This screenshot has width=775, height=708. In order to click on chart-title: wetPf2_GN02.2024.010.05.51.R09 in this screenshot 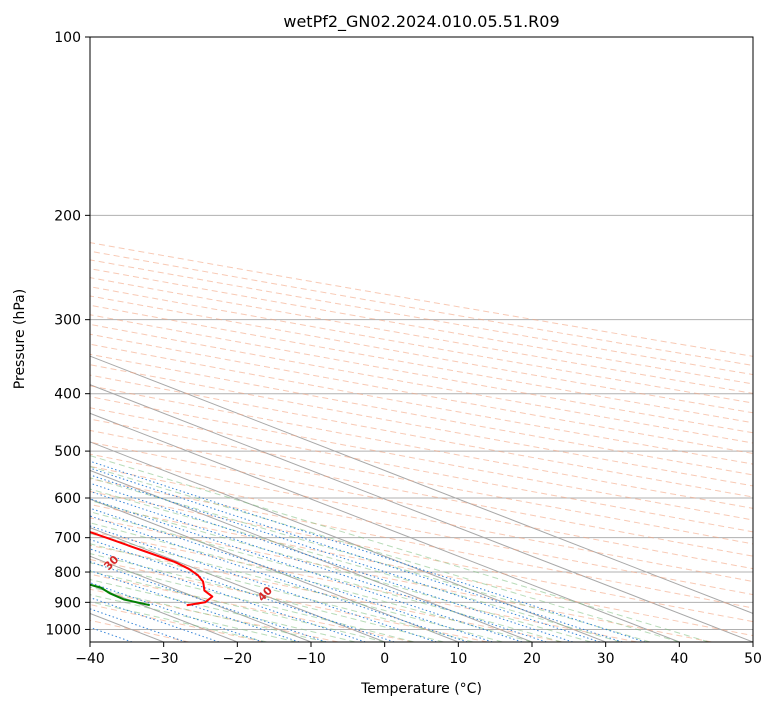, I will do `click(421, 22)`.